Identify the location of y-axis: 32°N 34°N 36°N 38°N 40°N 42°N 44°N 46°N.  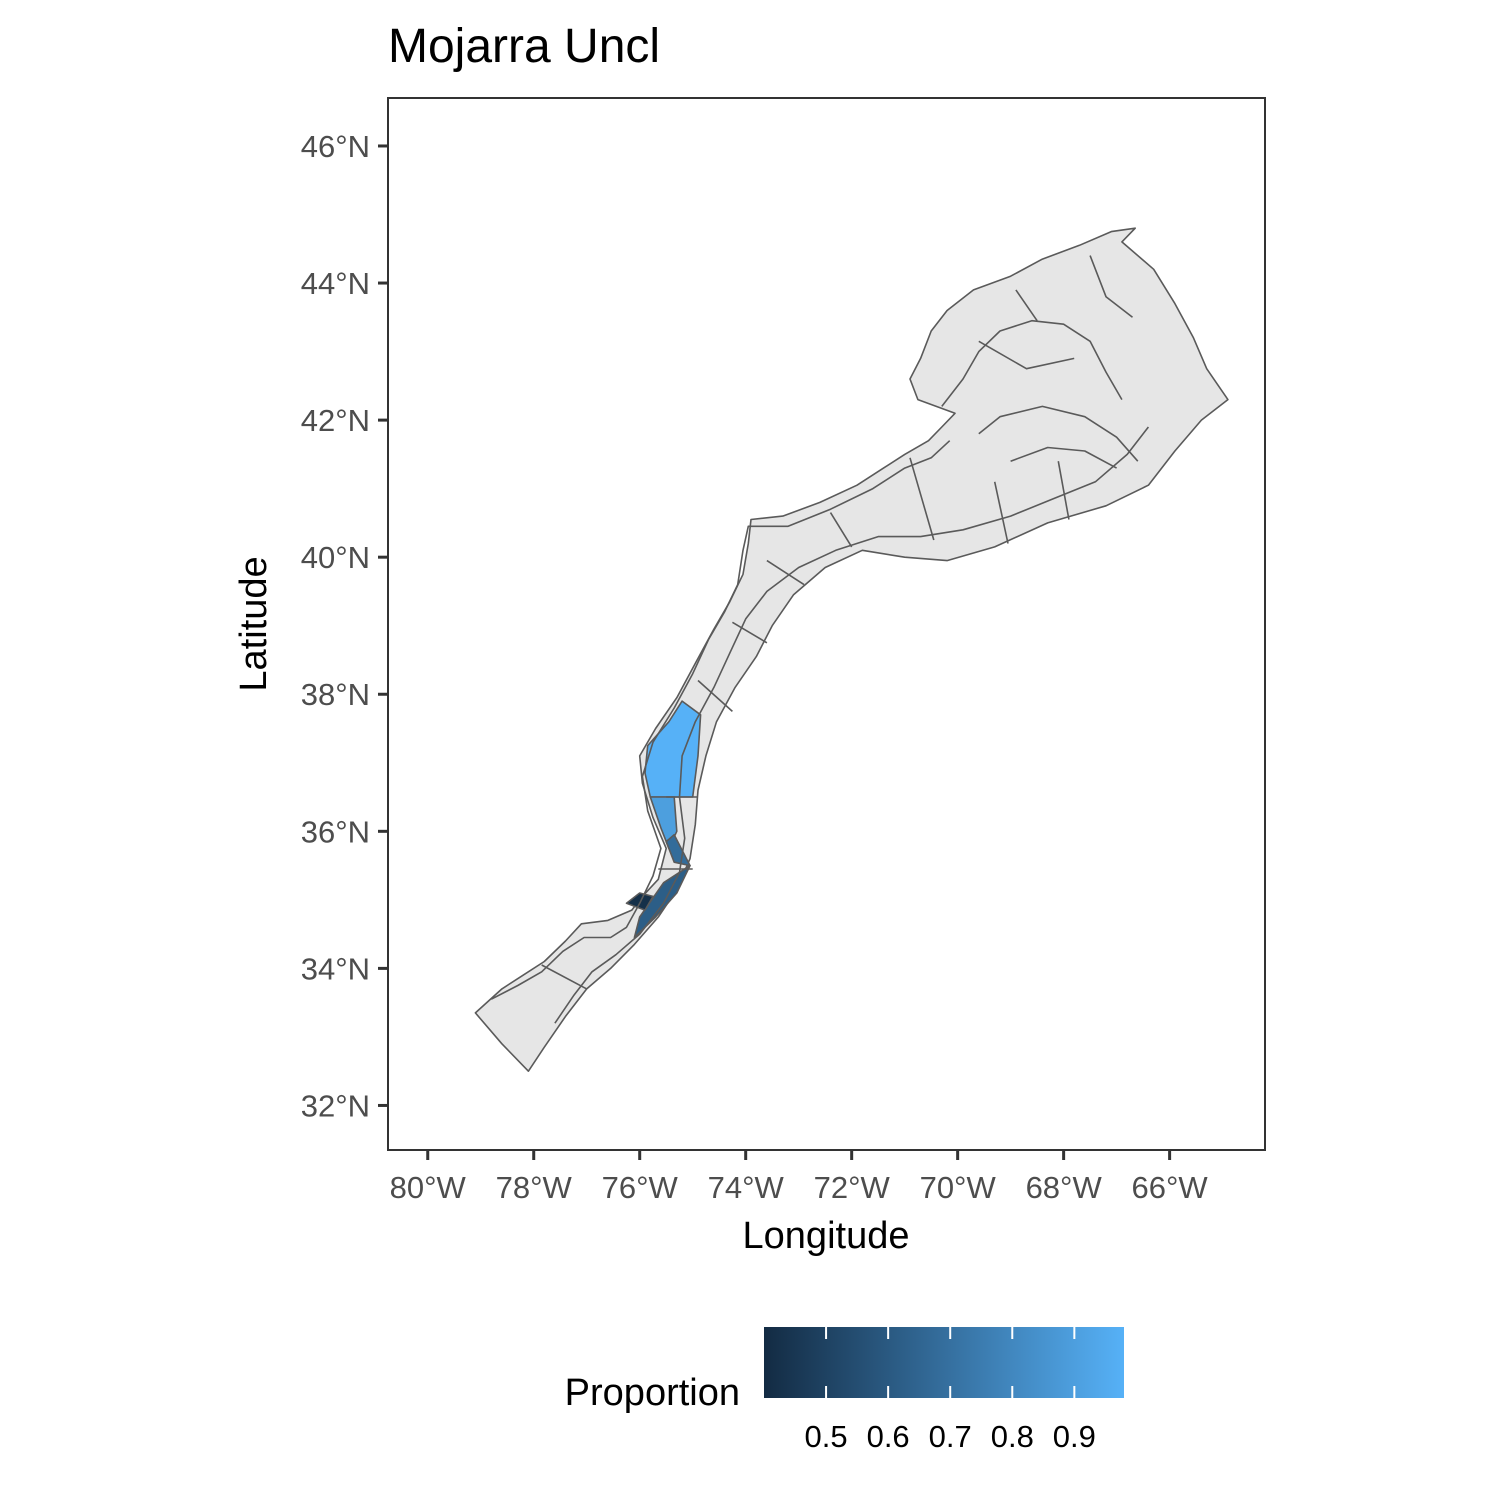
(344, 626).